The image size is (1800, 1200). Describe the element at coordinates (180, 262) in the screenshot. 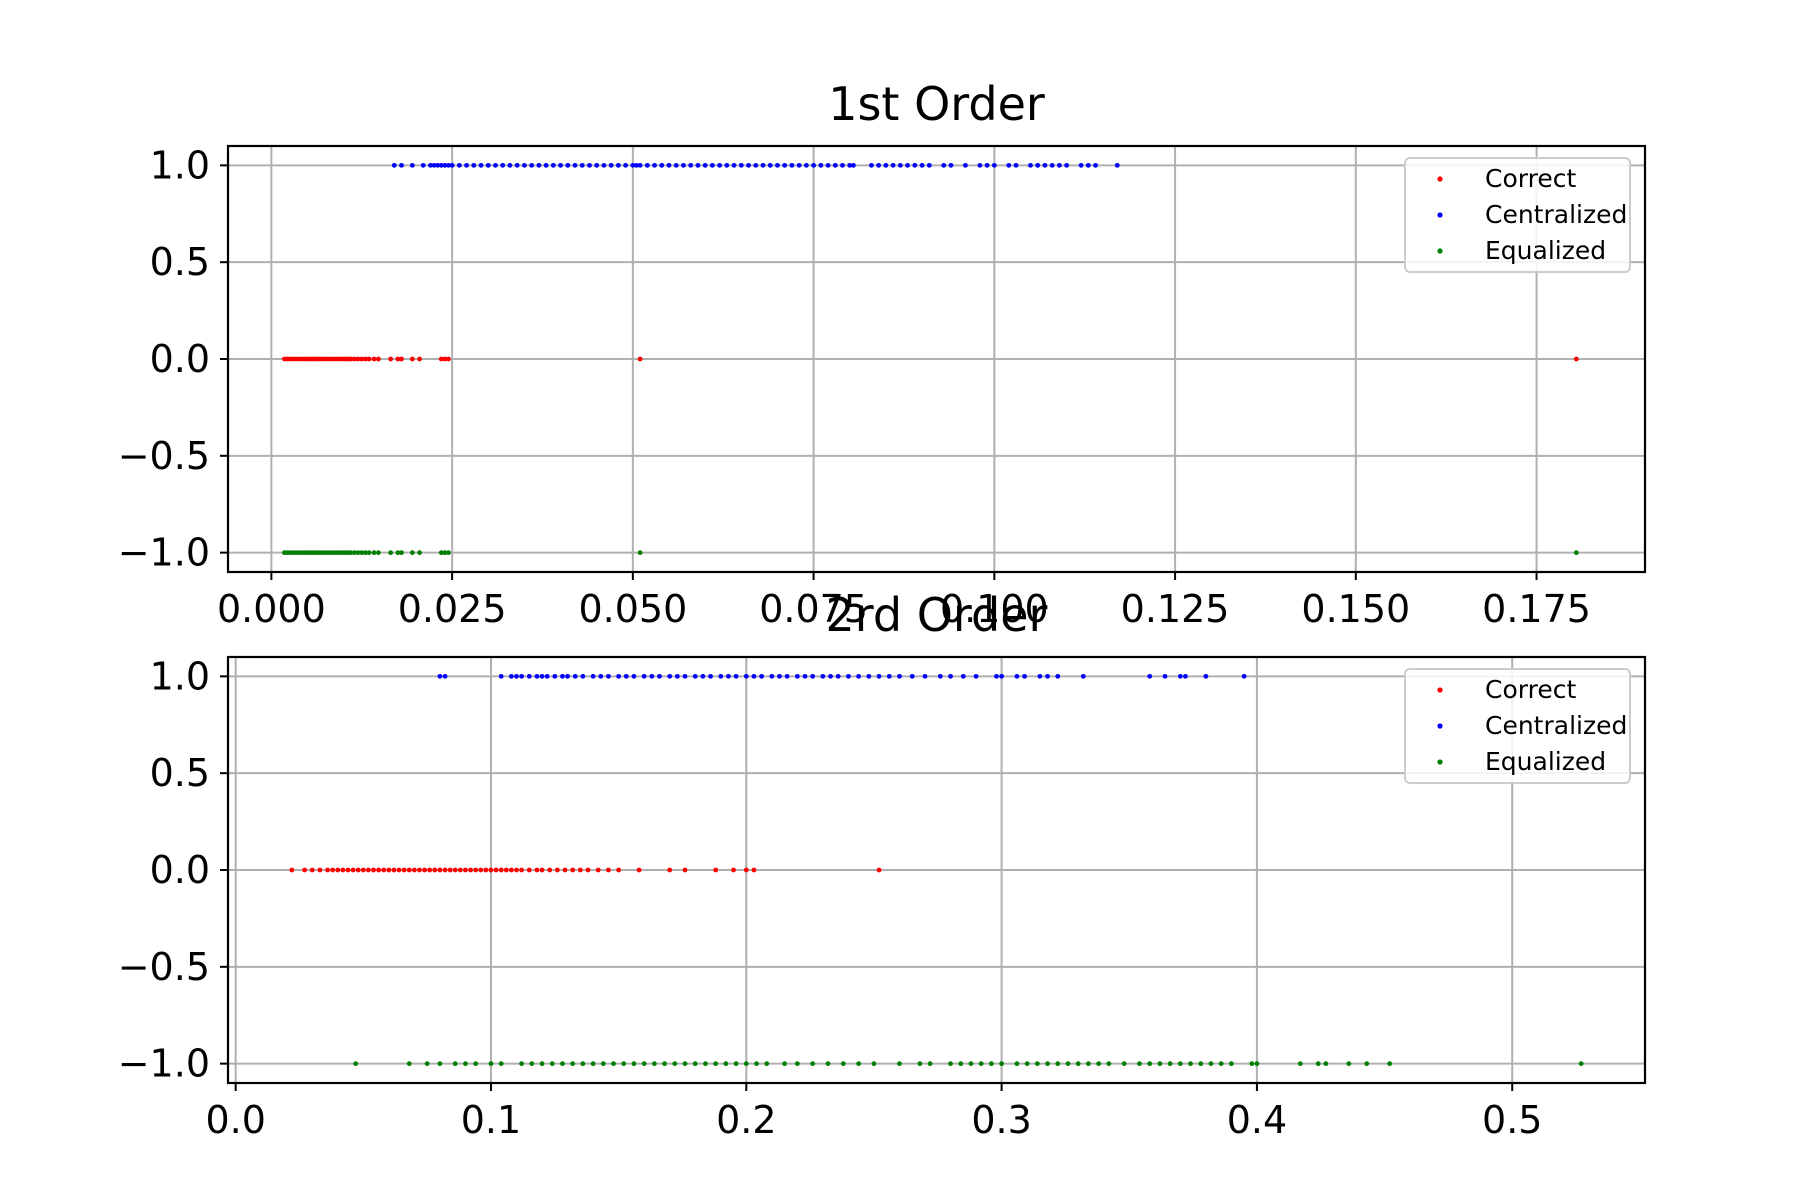

I see `y-tick-label: 0.5` at that location.